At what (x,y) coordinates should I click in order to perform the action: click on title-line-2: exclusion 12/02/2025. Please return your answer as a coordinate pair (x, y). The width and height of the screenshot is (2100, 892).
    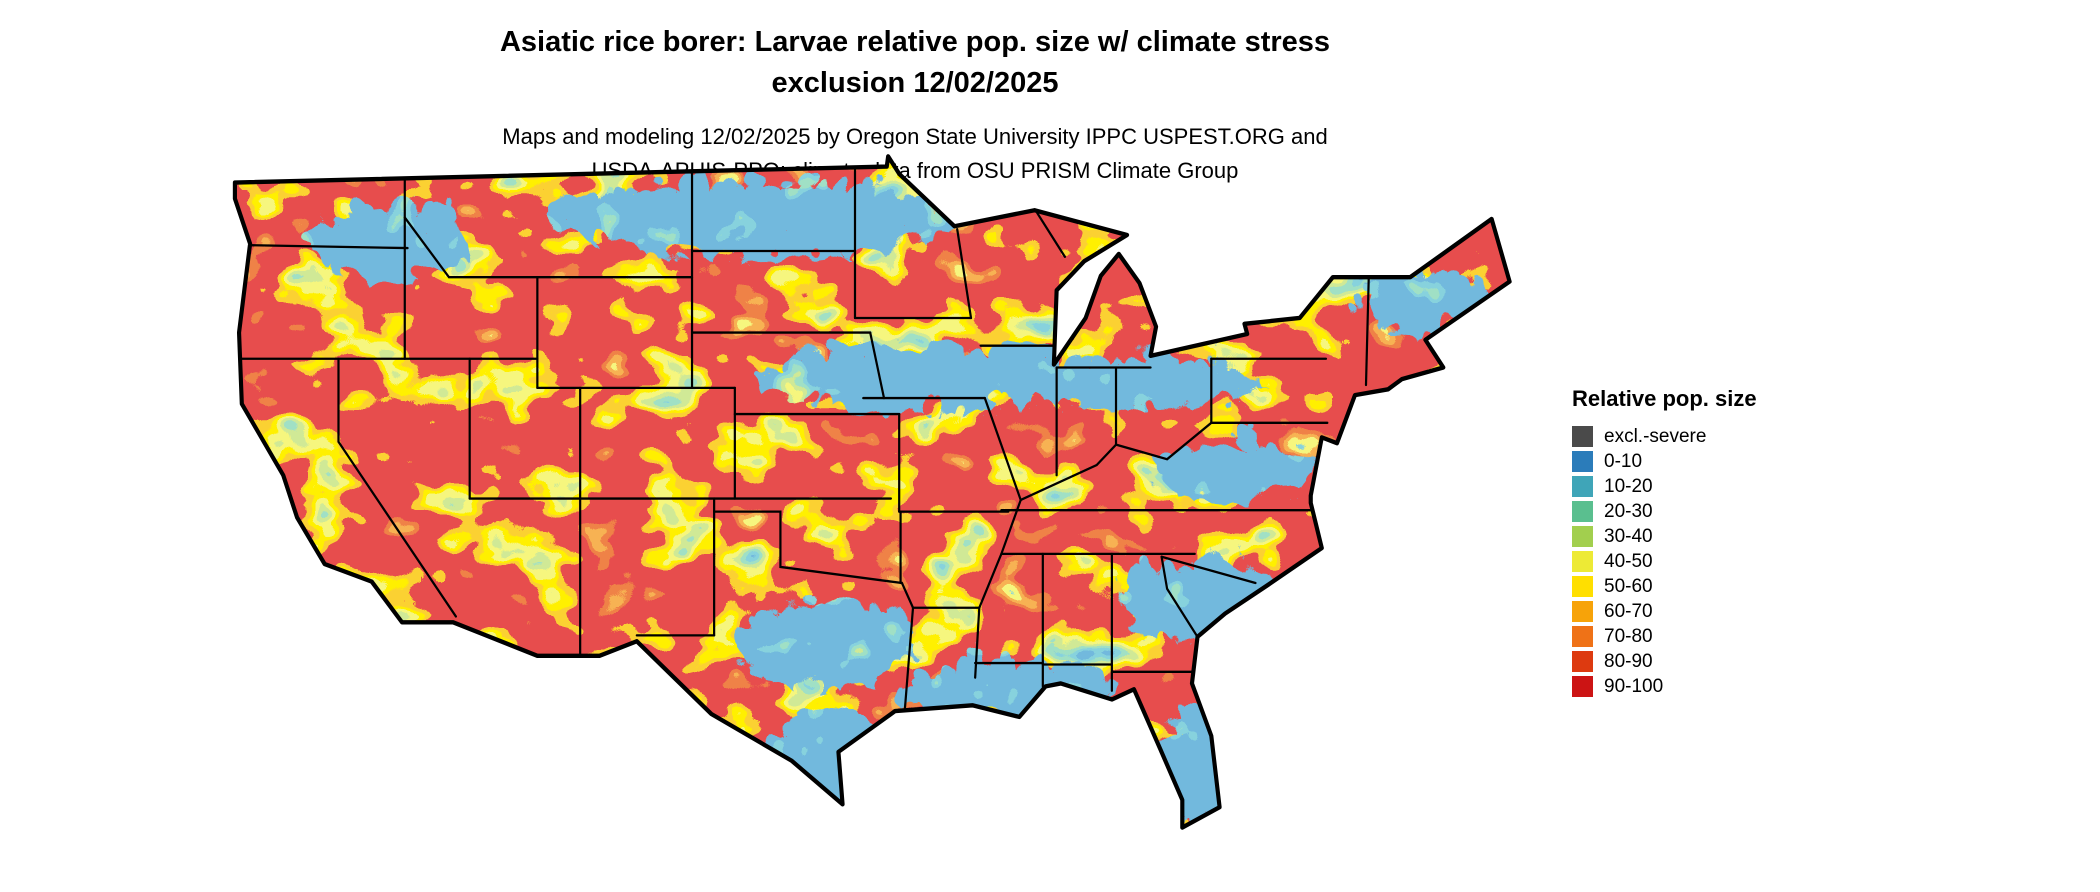
    Looking at the image, I should click on (915, 83).